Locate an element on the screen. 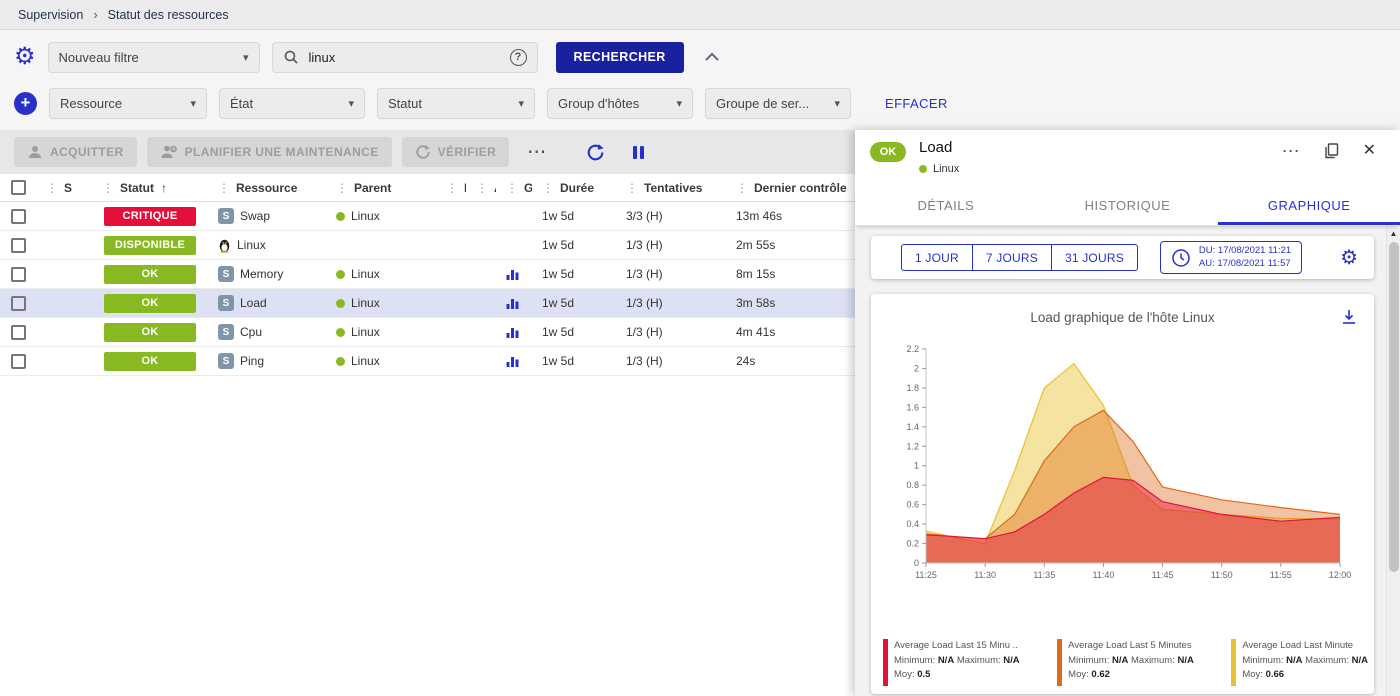 The height and width of the screenshot is (696, 1400). help-icon: ? is located at coordinates (518, 57).